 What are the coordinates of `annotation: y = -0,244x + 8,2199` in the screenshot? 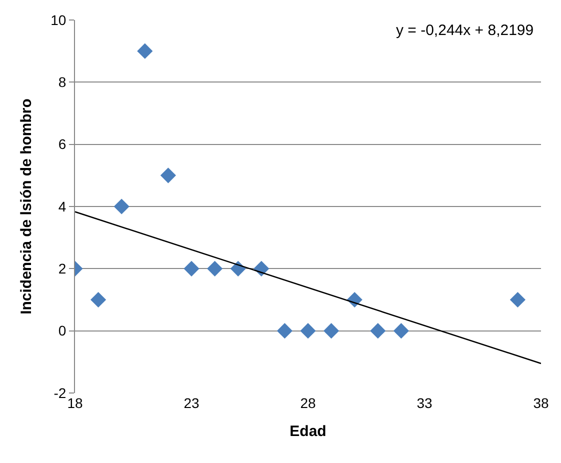 It's located at (465, 30).